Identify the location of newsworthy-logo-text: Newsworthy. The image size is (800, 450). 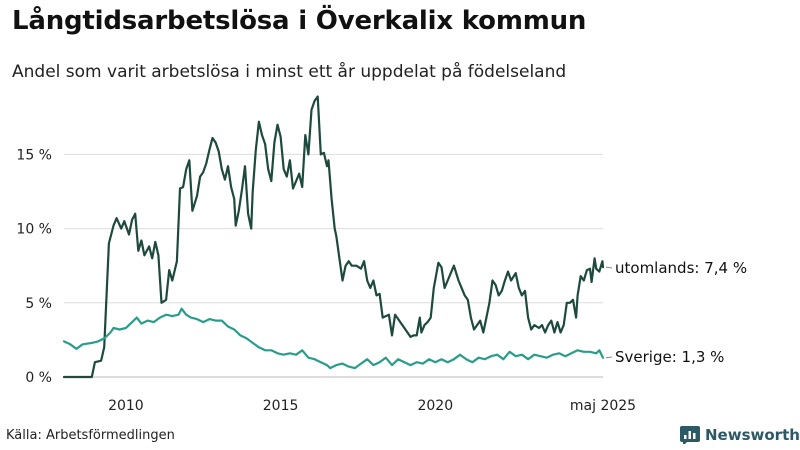
(752, 435).